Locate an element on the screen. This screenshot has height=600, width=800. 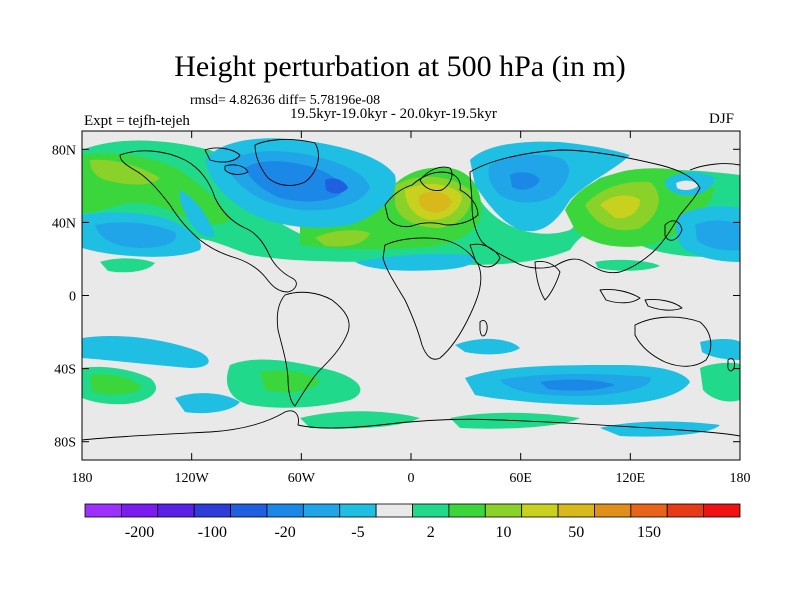
lat-label: 0 is located at coordinates (72, 297).